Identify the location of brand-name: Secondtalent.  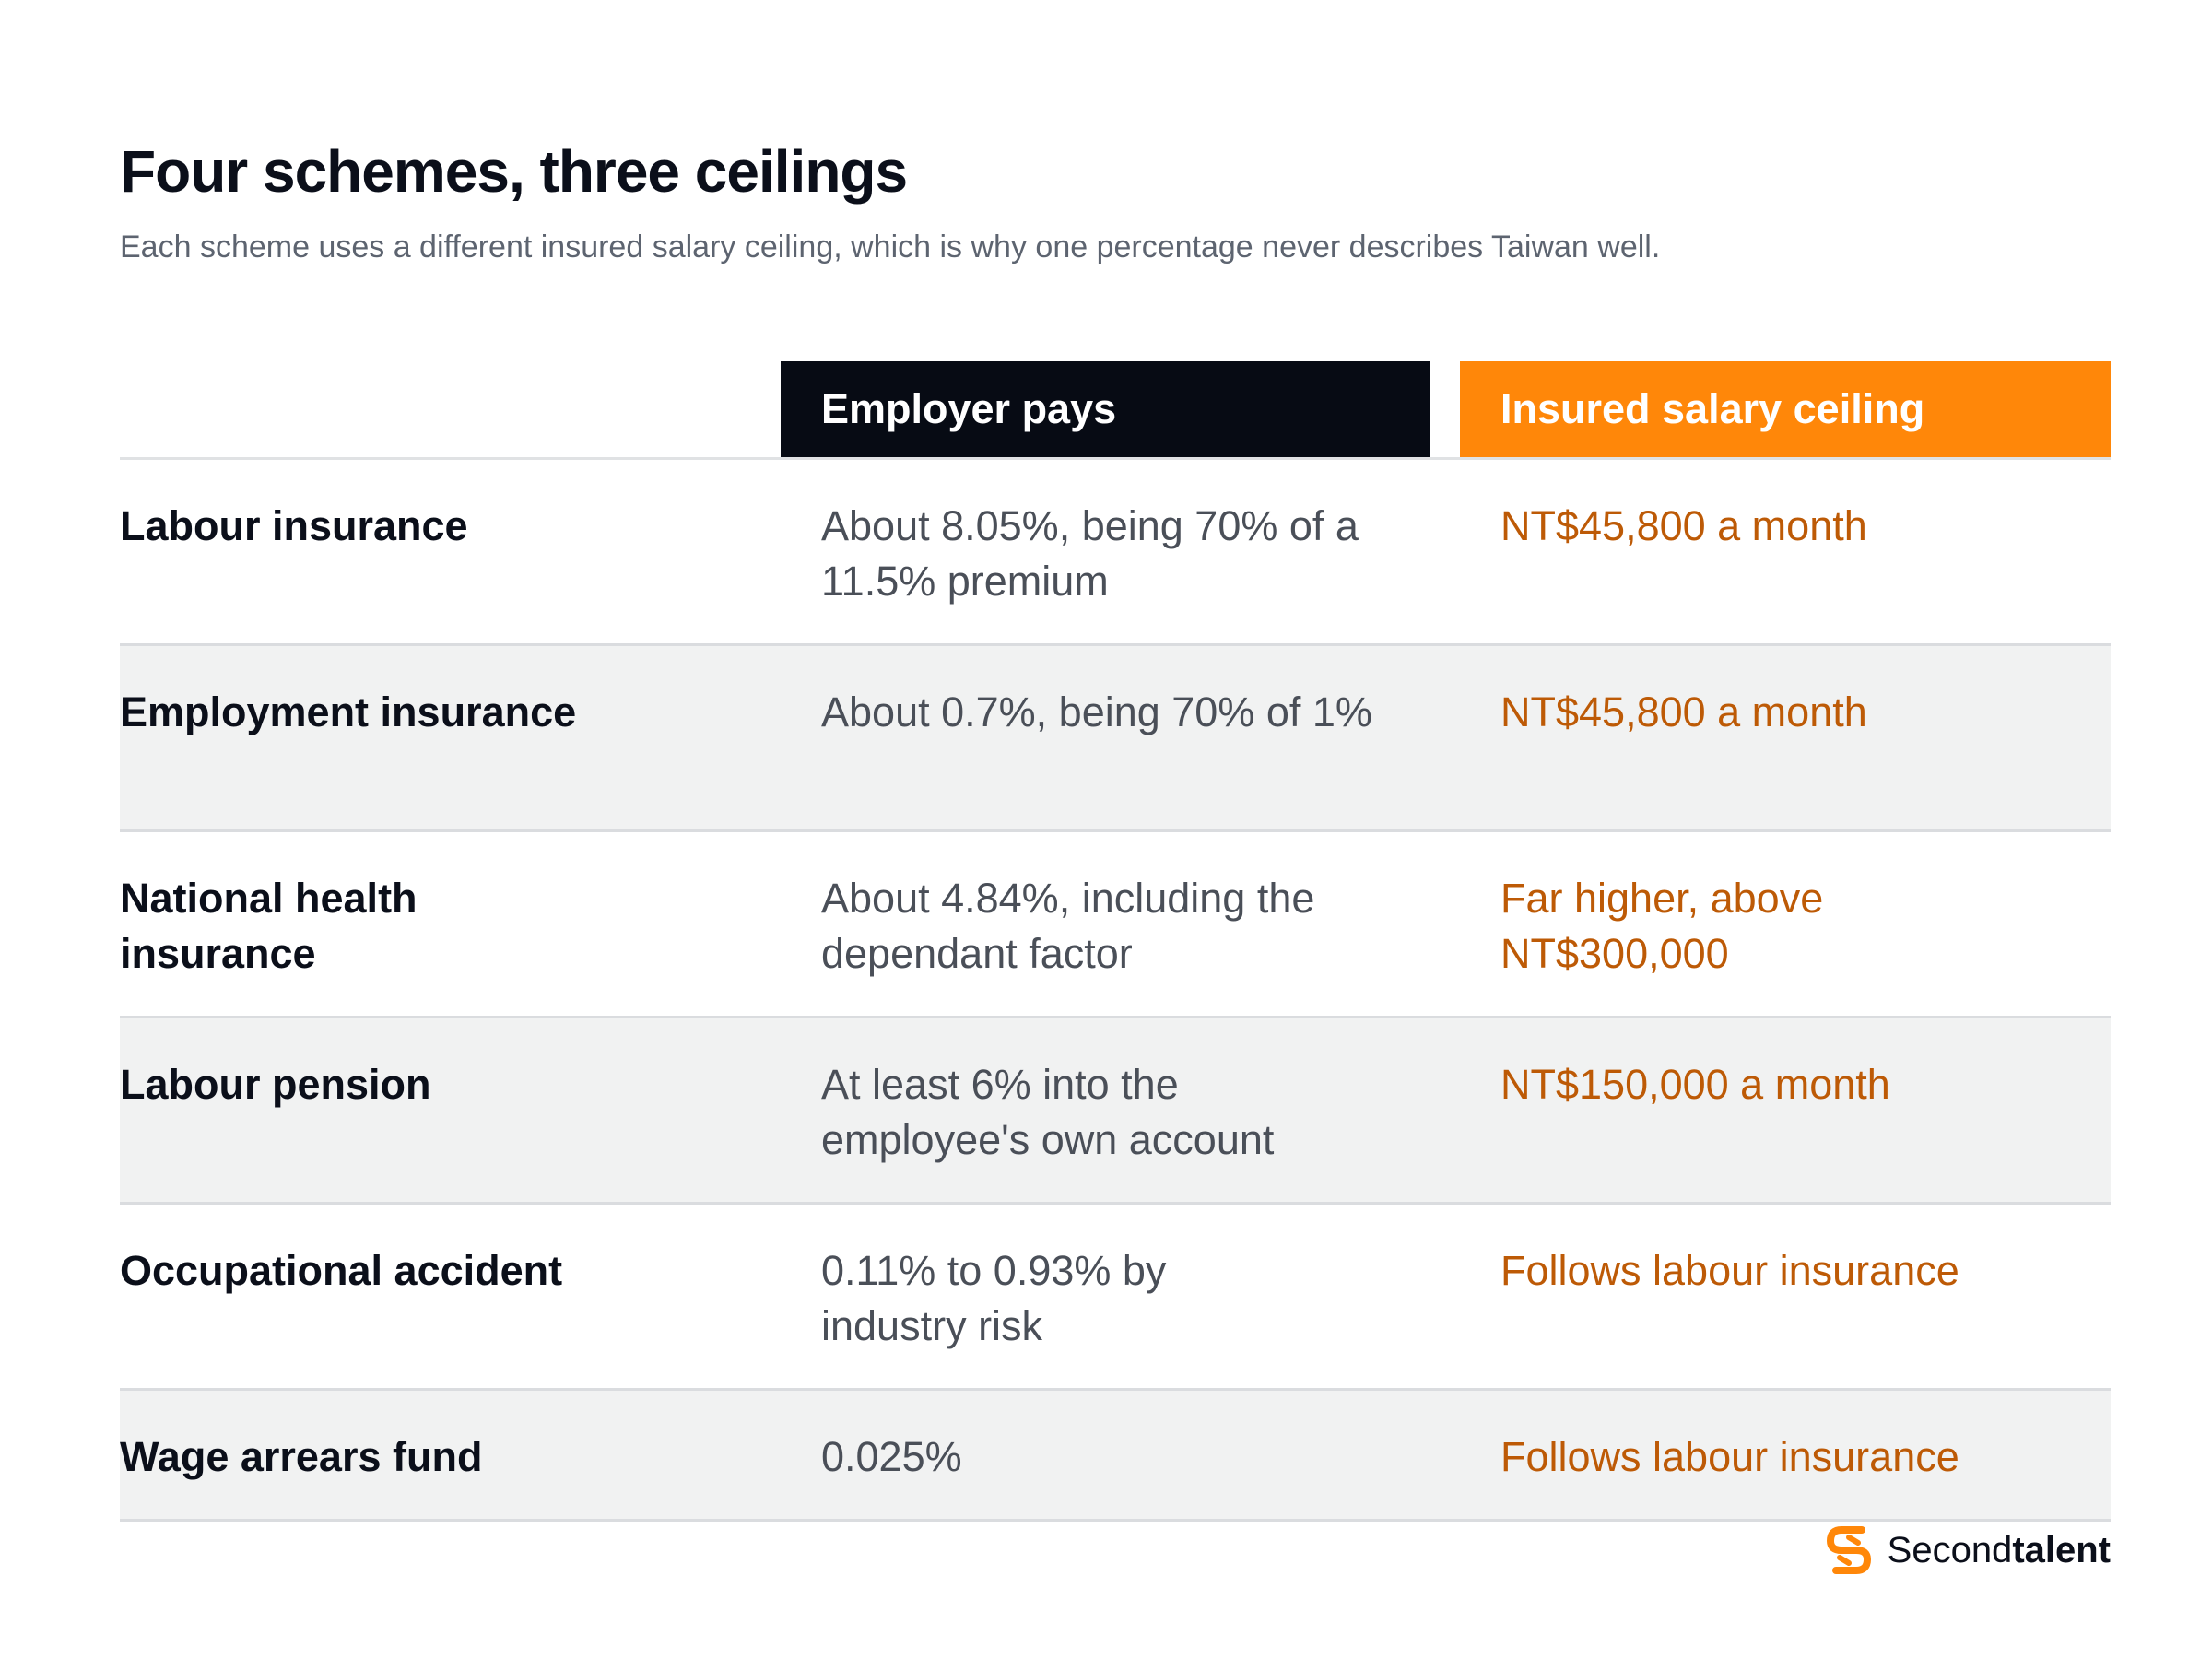
(1999, 1550).